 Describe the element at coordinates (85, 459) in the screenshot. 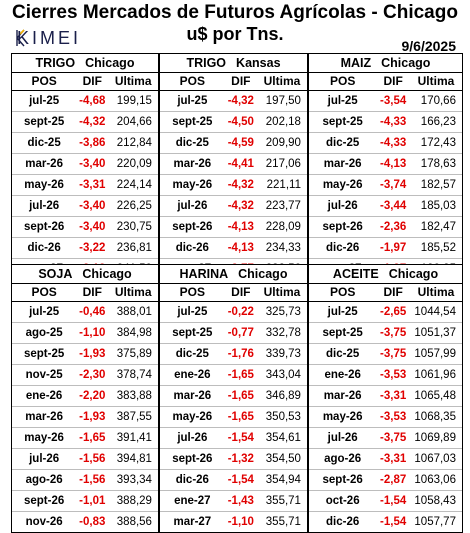

I see `table-row: jul-26 -1,56 394,81` at that location.